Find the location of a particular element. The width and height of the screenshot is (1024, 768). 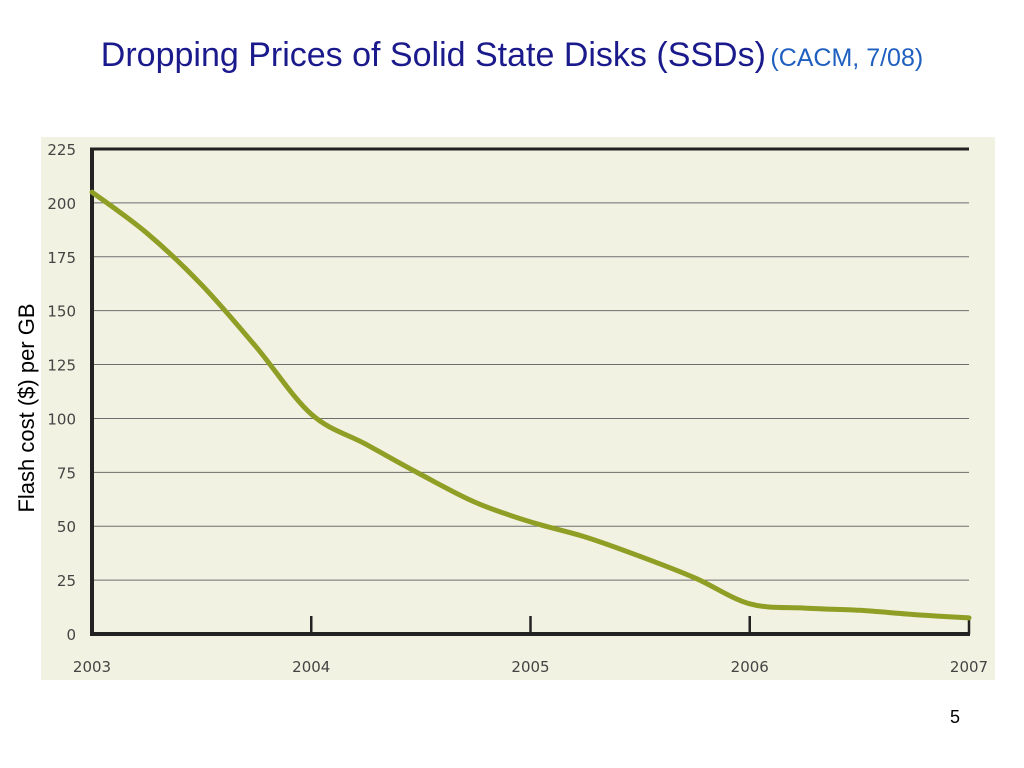

x-tick-label: 2006 is located at coordinates (750, 667).